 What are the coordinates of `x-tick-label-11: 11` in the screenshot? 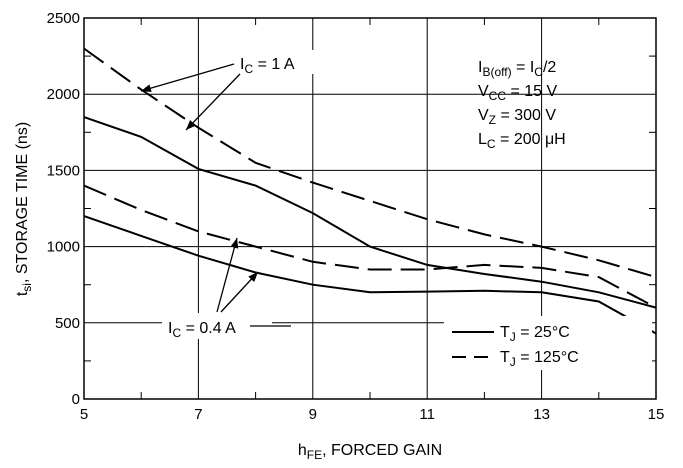 It's located at (427, 414).